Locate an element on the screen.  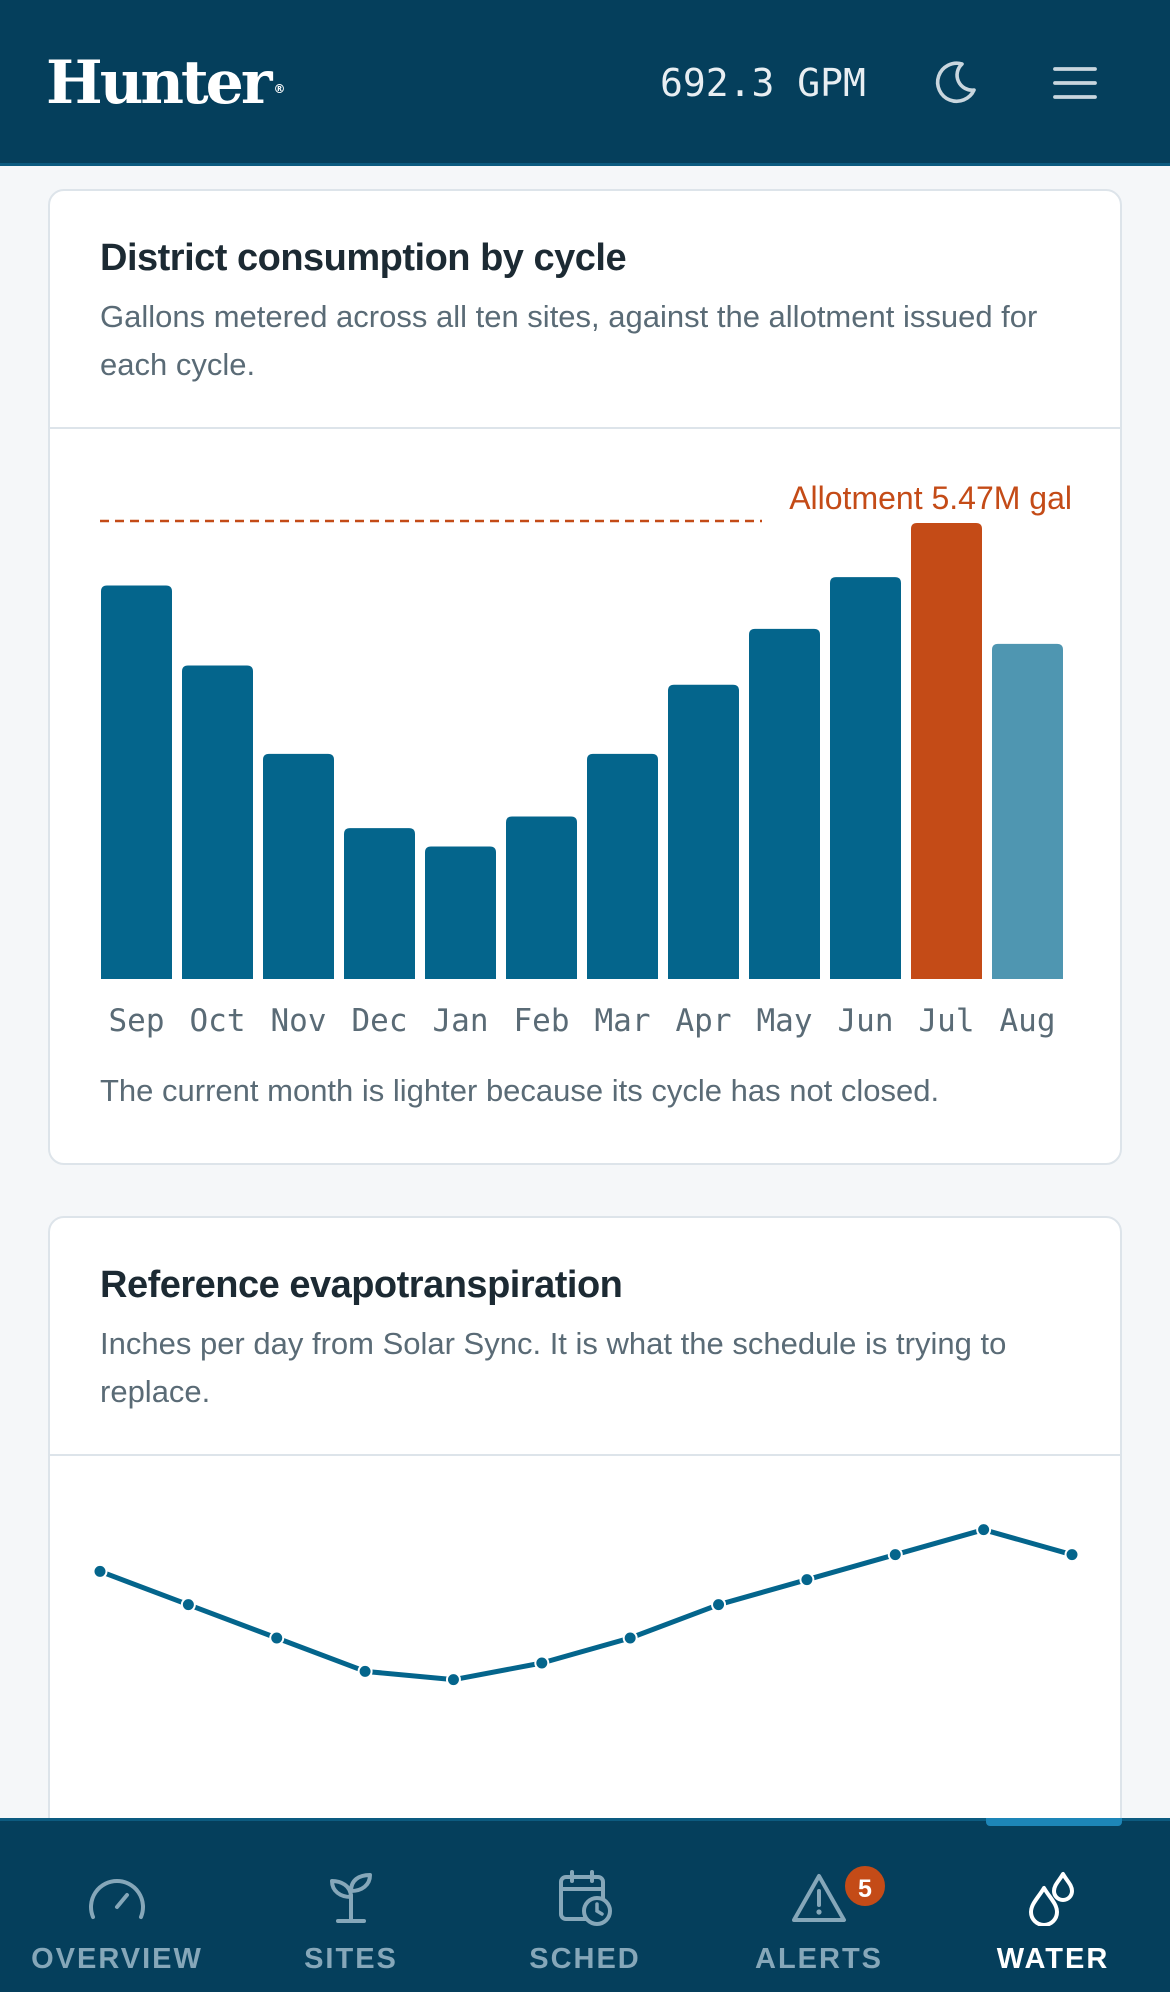
hamburger-menu-icon is located at coordinates (1075, 83).